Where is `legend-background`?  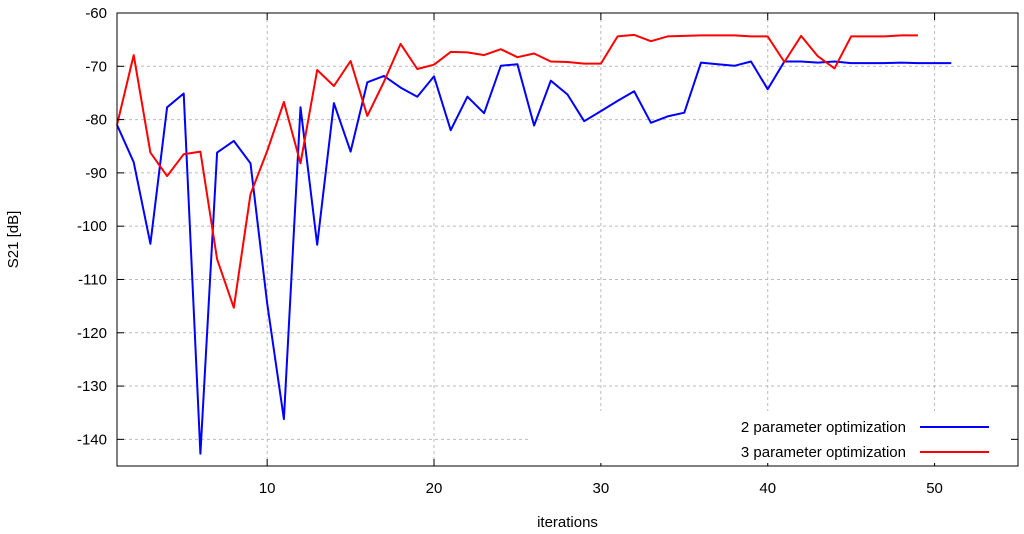 legend-background is located at coordinates (768, 437).